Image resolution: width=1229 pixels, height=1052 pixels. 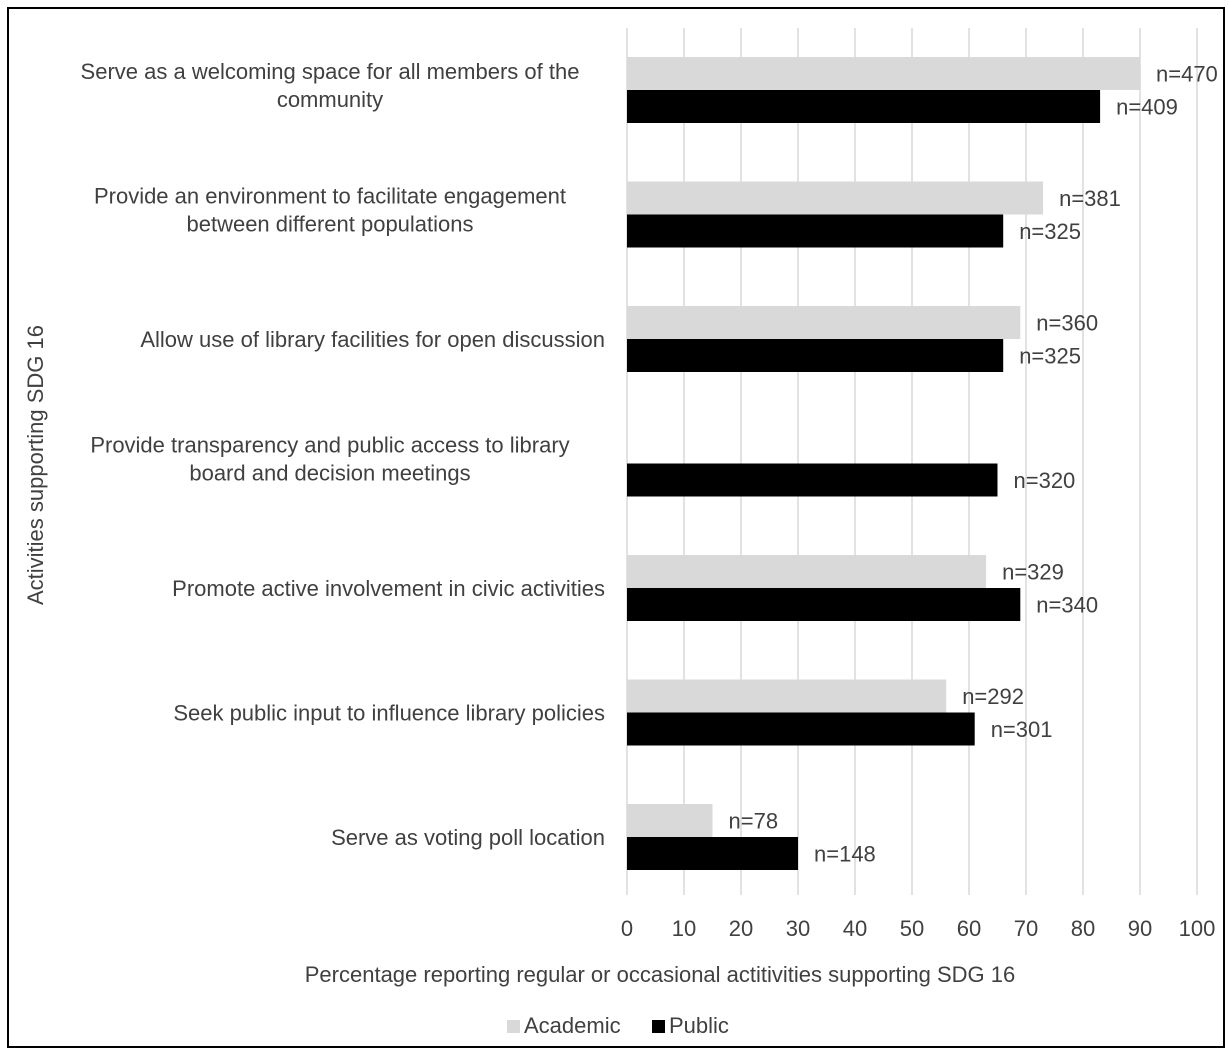 What do you see at coordinates (35, 465) in the screenshot?
I see `y-axis-title: Activities supporting SDG 16` at bounding box center [35, 465].